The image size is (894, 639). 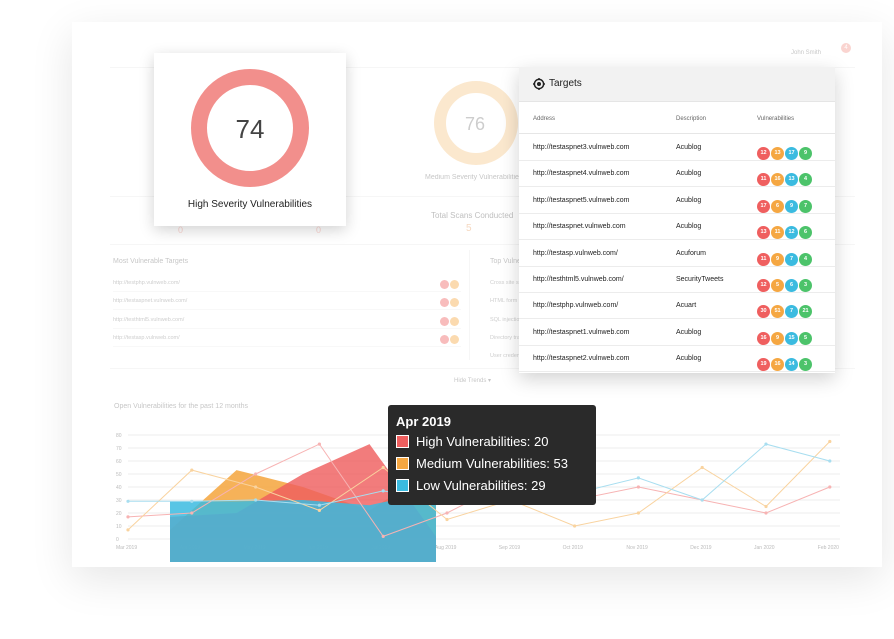 I want to click on list-item: http://testphp.vulnweb.com/, so click(x=287, y=283).